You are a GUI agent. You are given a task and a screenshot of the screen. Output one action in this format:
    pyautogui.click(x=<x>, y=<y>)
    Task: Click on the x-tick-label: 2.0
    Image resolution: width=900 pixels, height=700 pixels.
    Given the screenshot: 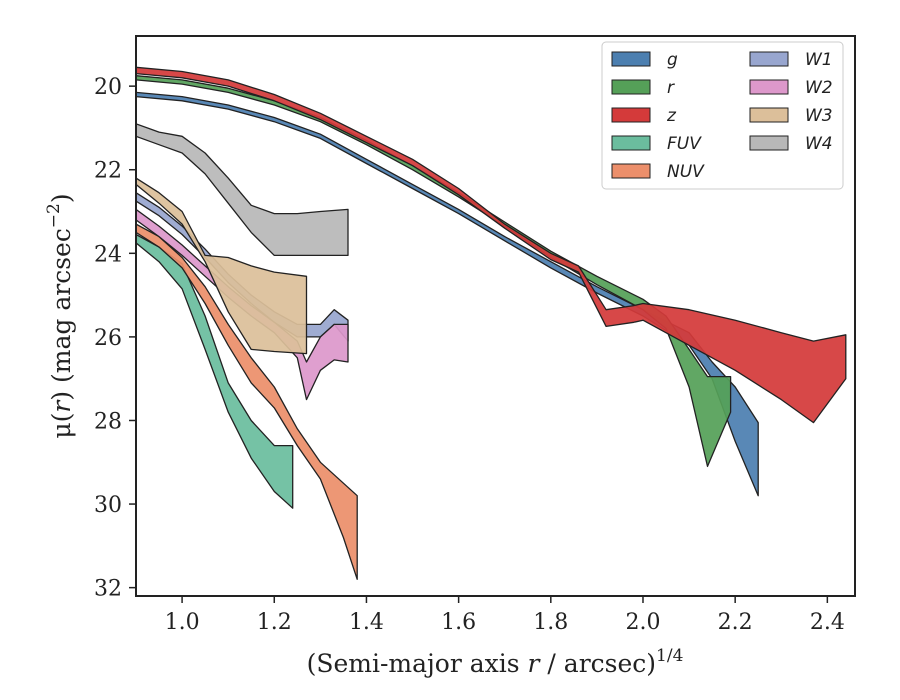 What is the action you would take?
    pyautogui.click(x=642, y=622)
    